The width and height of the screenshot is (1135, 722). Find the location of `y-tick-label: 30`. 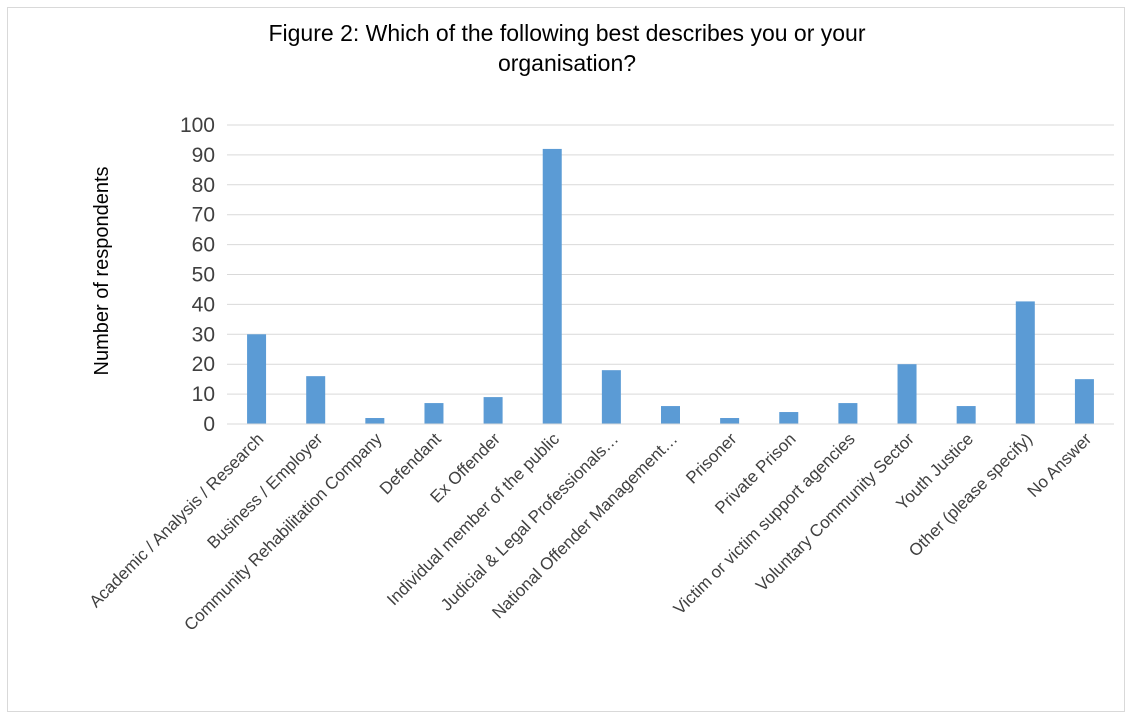

y-tick-label: 30 is located at coordinates (203, 334).